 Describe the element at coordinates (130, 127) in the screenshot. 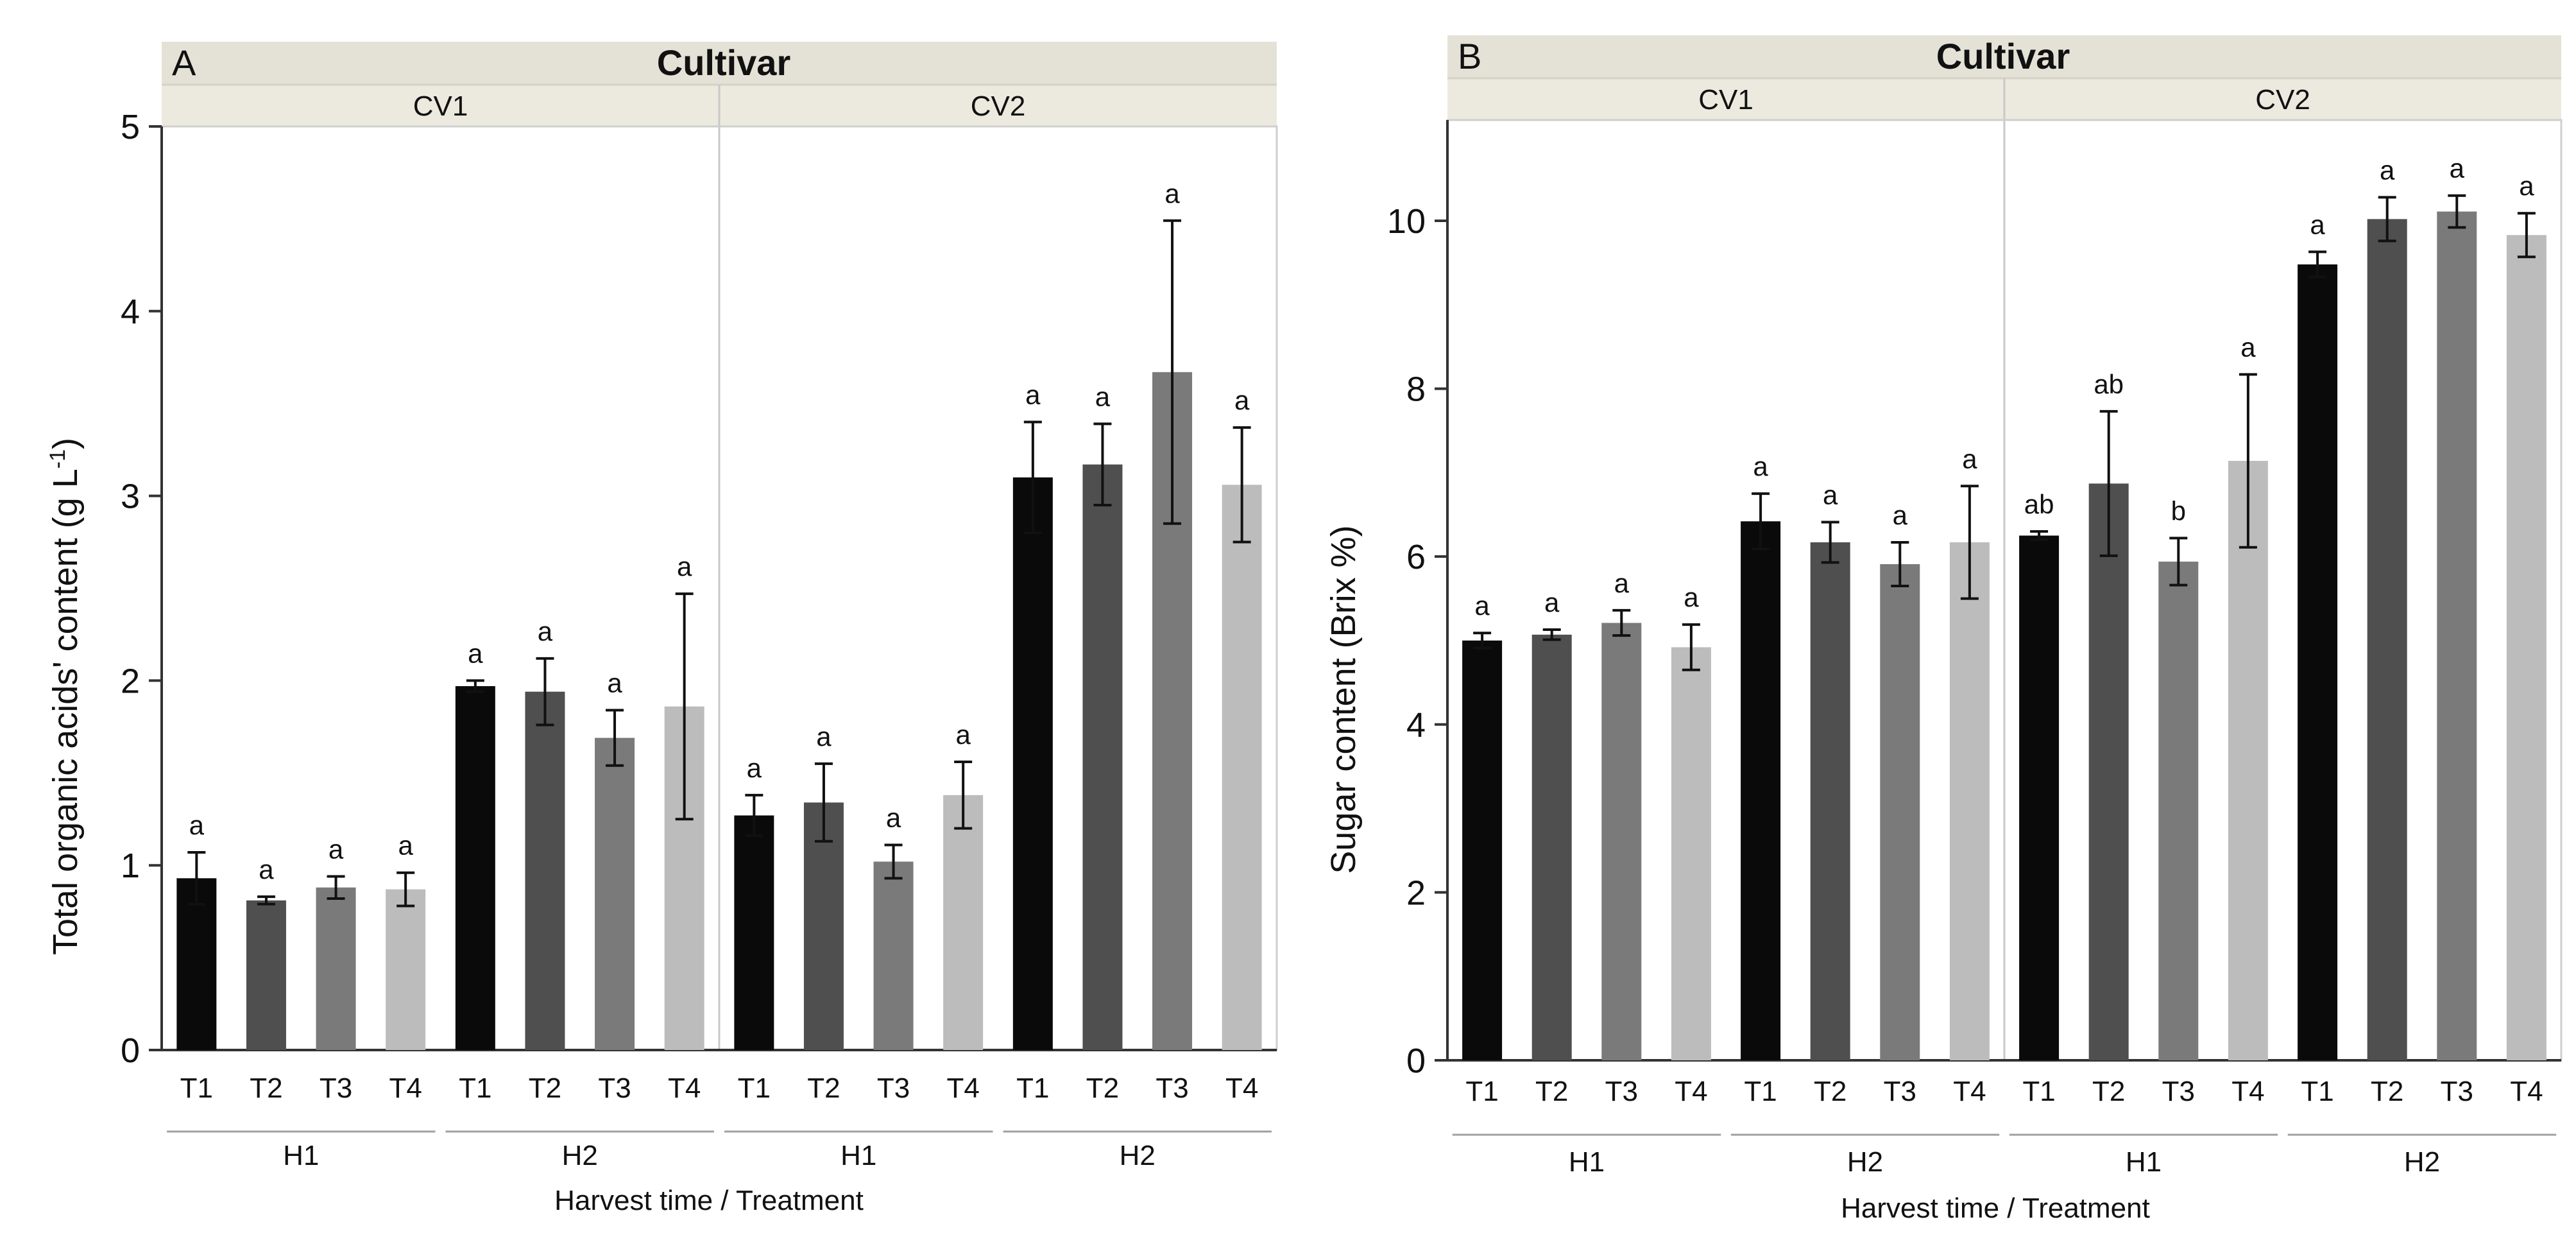

I see `y-tick-label: 5` at that location.